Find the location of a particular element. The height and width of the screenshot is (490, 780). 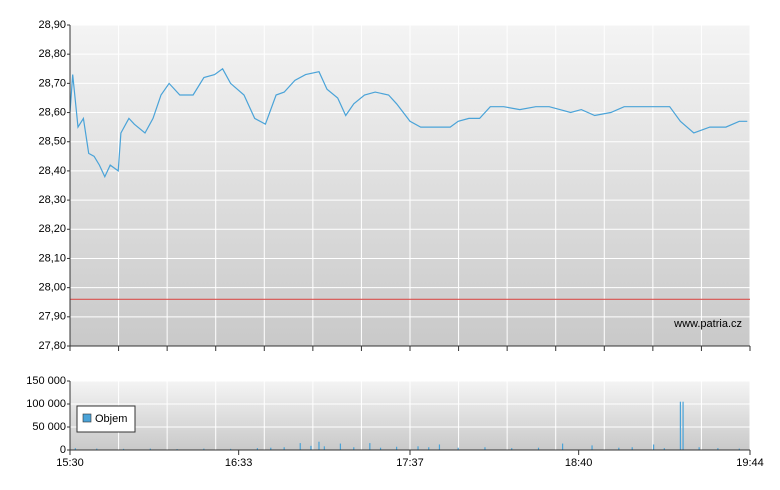

y-tick-label: 0 is located at coordinates (63, 450).